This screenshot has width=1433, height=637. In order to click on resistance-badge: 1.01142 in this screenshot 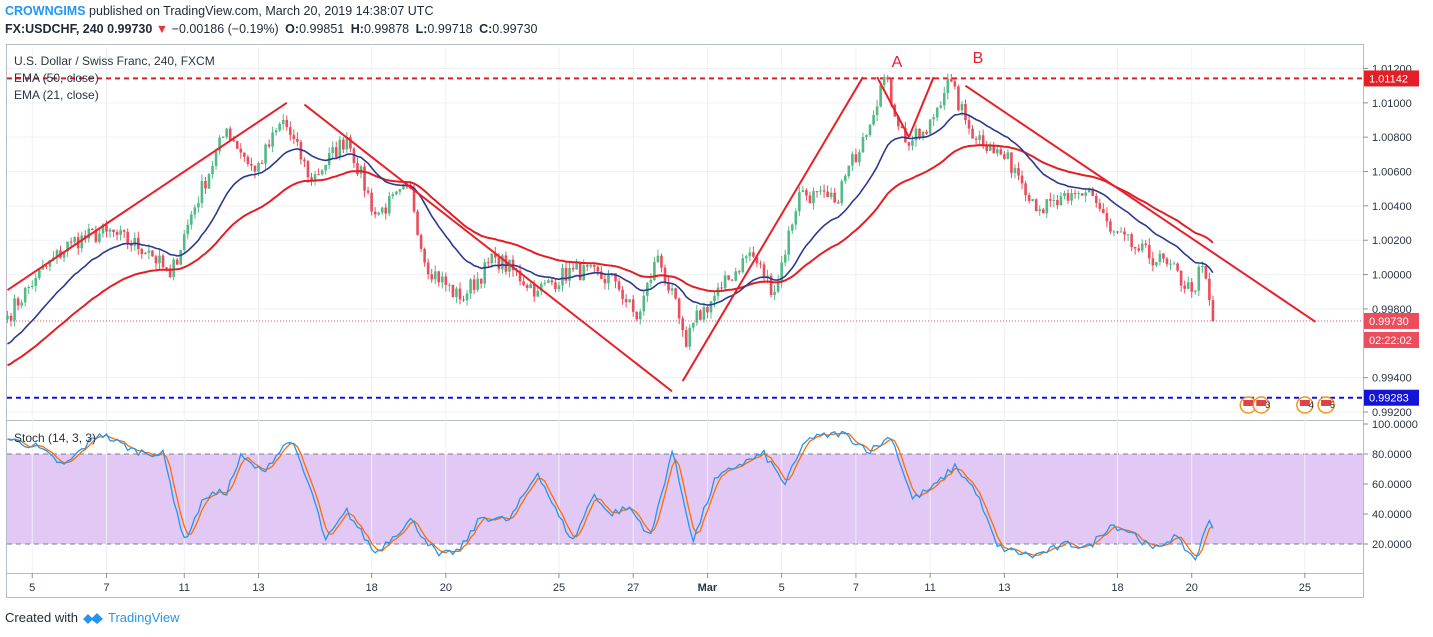, I will do `click(1388, 79)`.